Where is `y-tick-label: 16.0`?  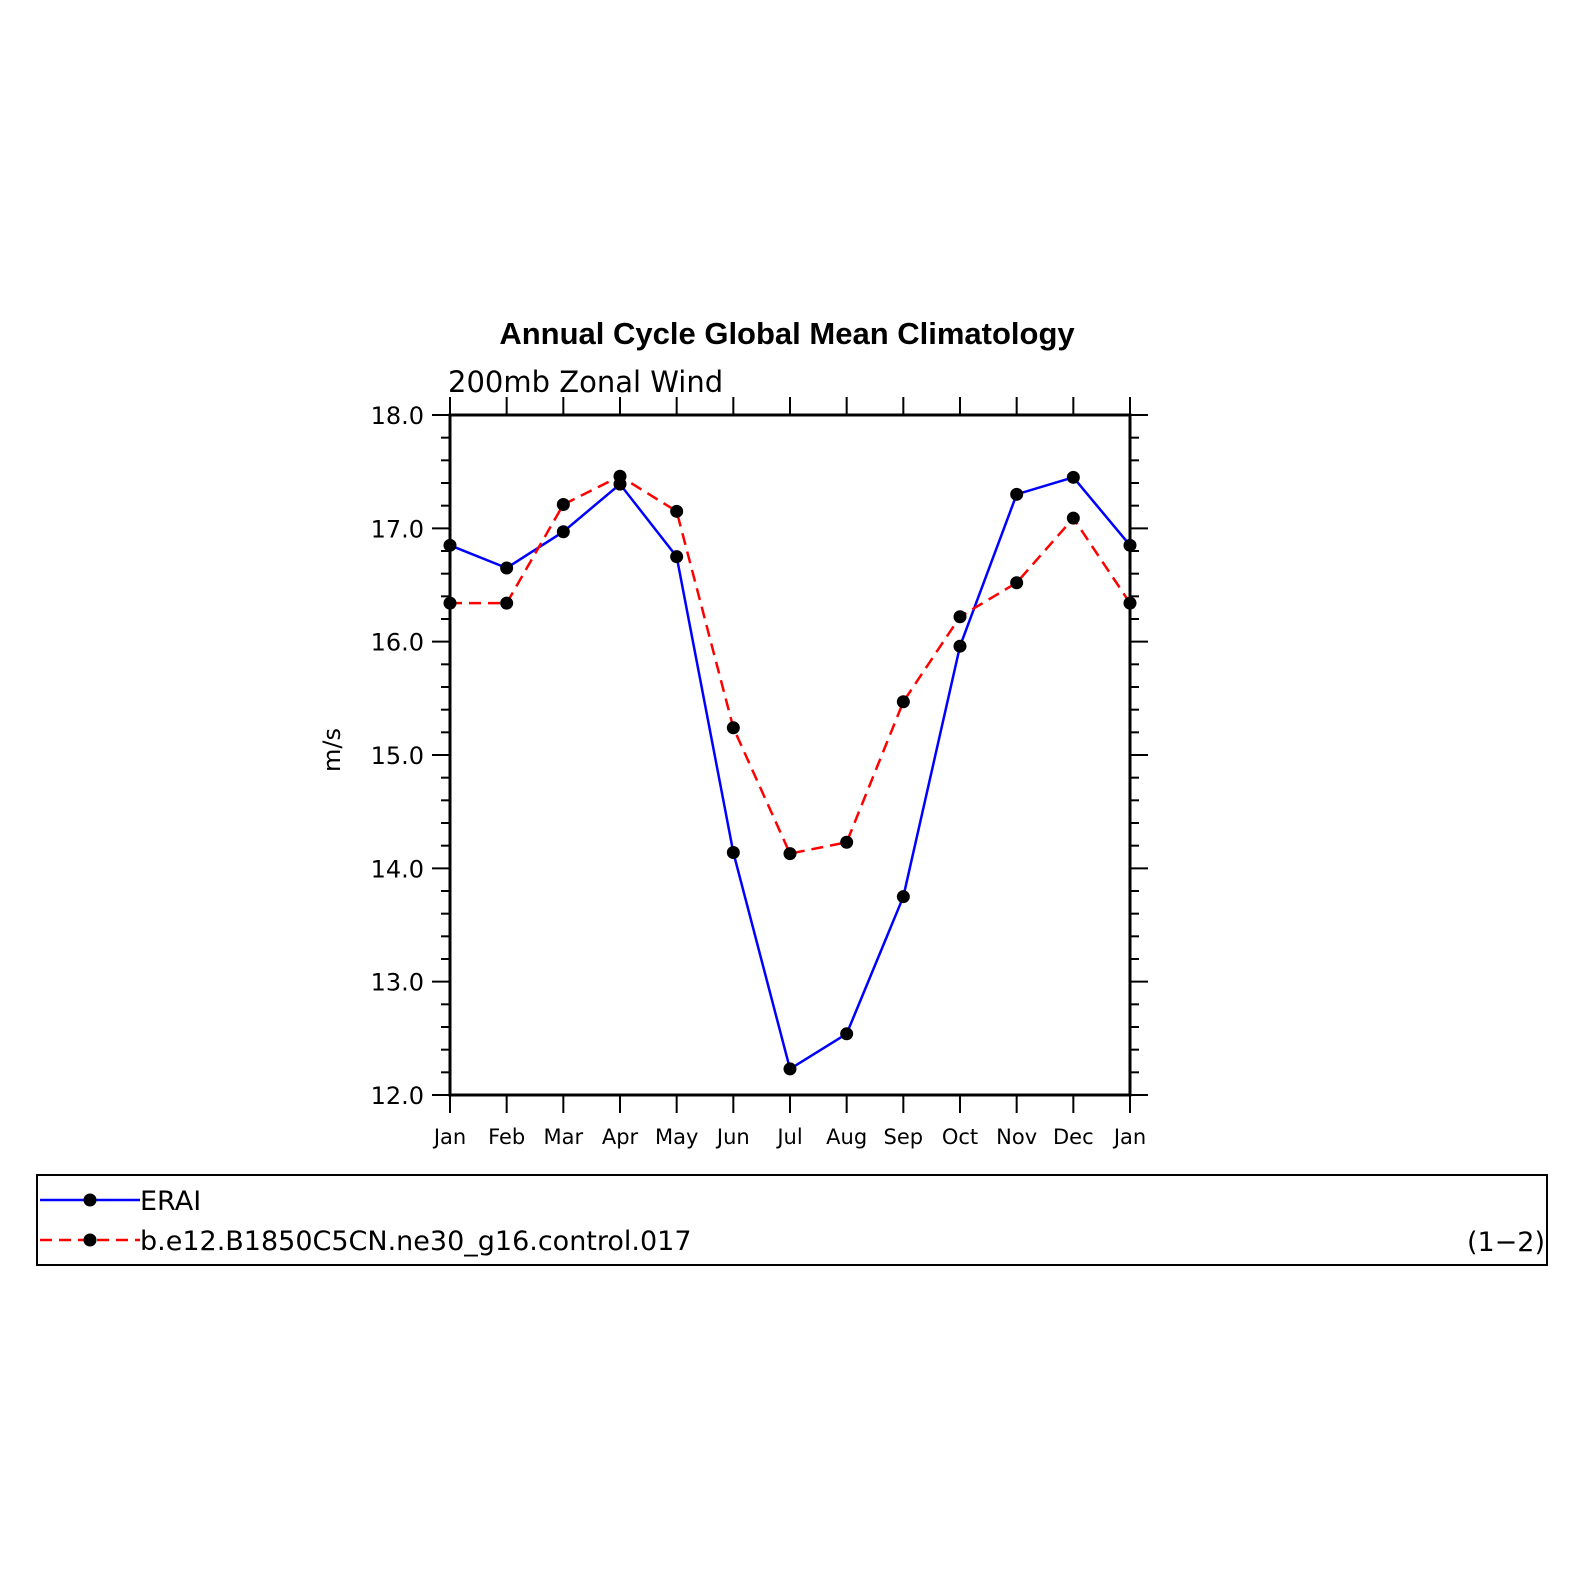 y-tick-label: 16.0 is located at coordinates (397, 643).